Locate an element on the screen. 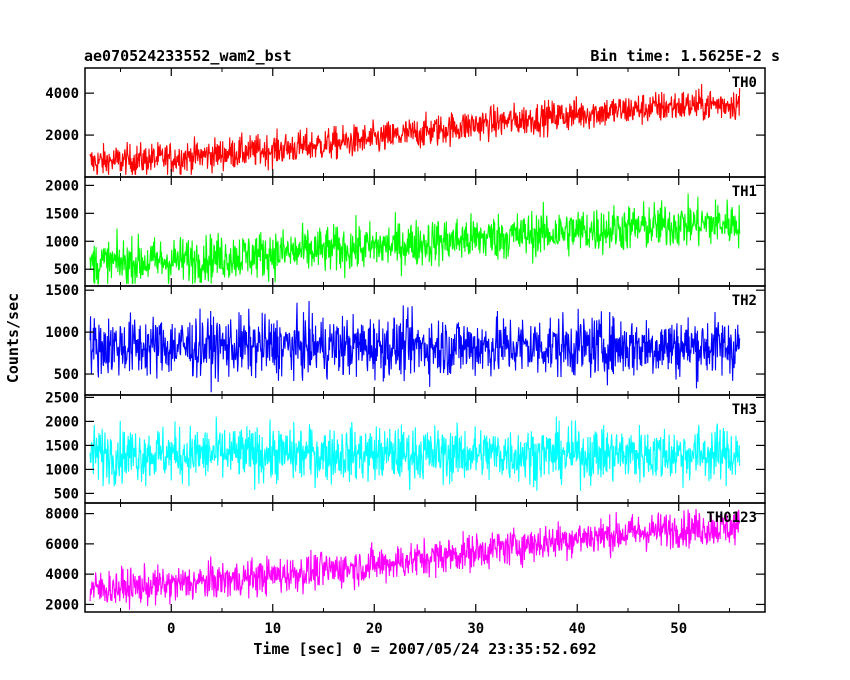  panel-frame is located at coordinates (425, 231).